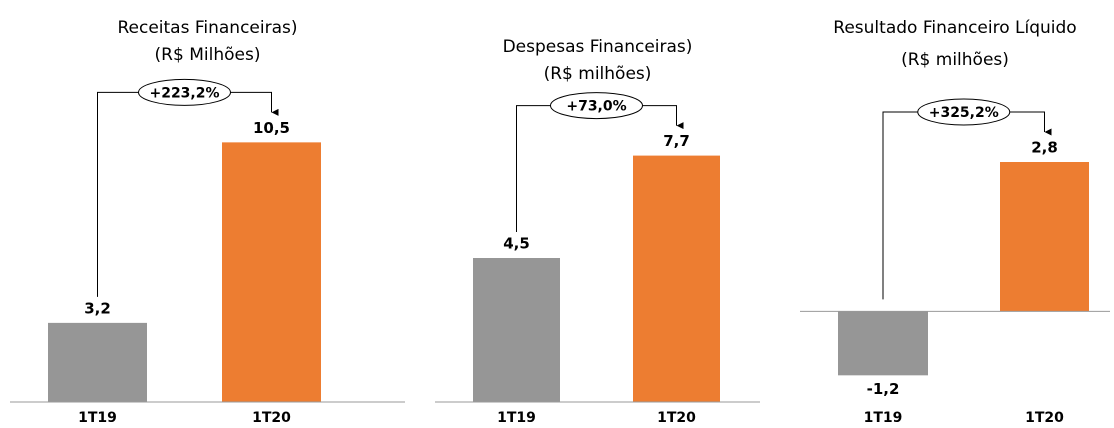 This screenshot has height=428, width=1114. I want to click on value-label: 4,5, so click(516, 244).